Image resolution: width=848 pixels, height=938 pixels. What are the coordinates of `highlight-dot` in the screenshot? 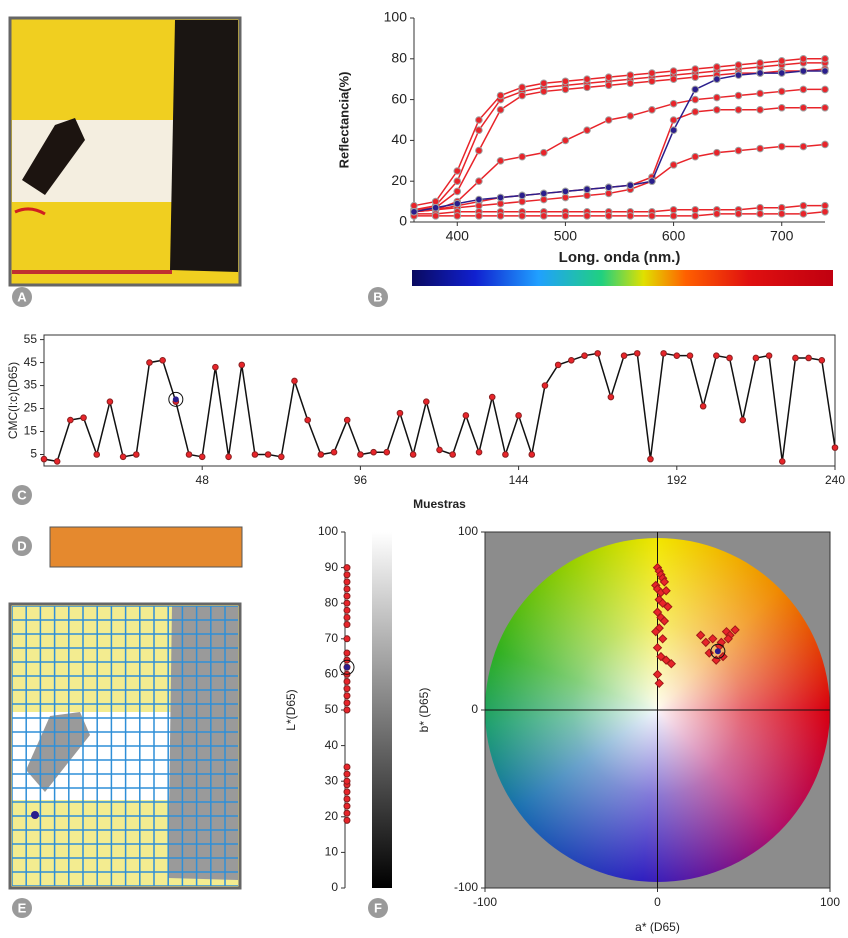 It's located at (717, 651).